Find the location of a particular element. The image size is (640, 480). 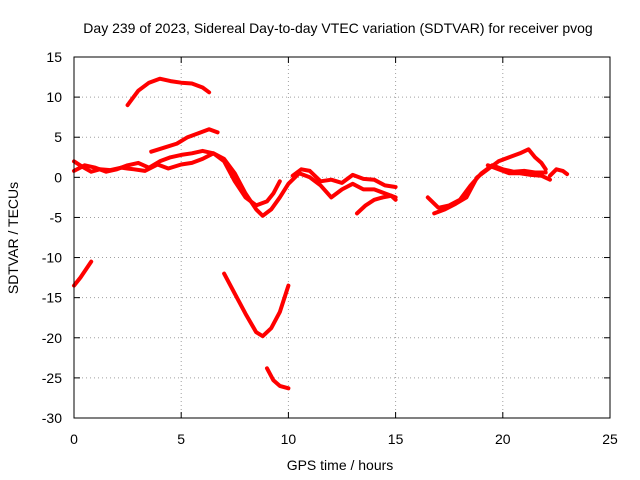

x-axis-label: GPS time / hours is located at coordinates (340, 465).